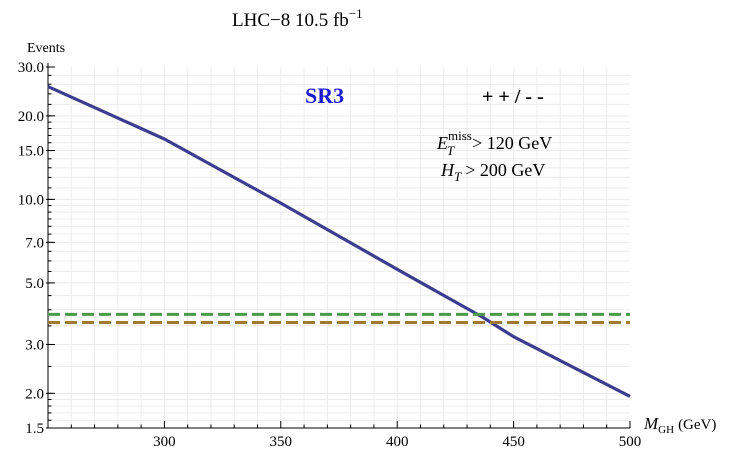 Image resolution: width=733 pixels, height=454 pixels. Describe the element at coordinates (494, 143) in the screenshot. I see `cut-met: Emiss T > 120 GeV` at that location.